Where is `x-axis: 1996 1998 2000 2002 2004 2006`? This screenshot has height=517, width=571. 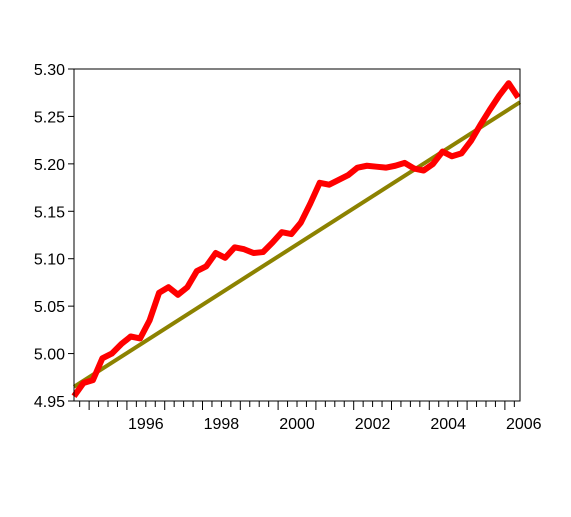 x-axis: 1996 1998 2000 2002 2004 2006 is located at coordinates (310, 417).